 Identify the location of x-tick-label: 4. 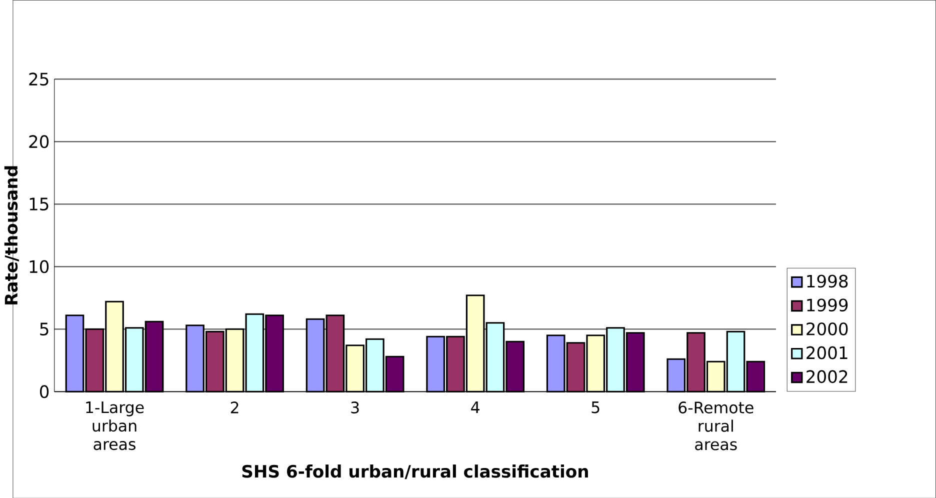
(475, 407).